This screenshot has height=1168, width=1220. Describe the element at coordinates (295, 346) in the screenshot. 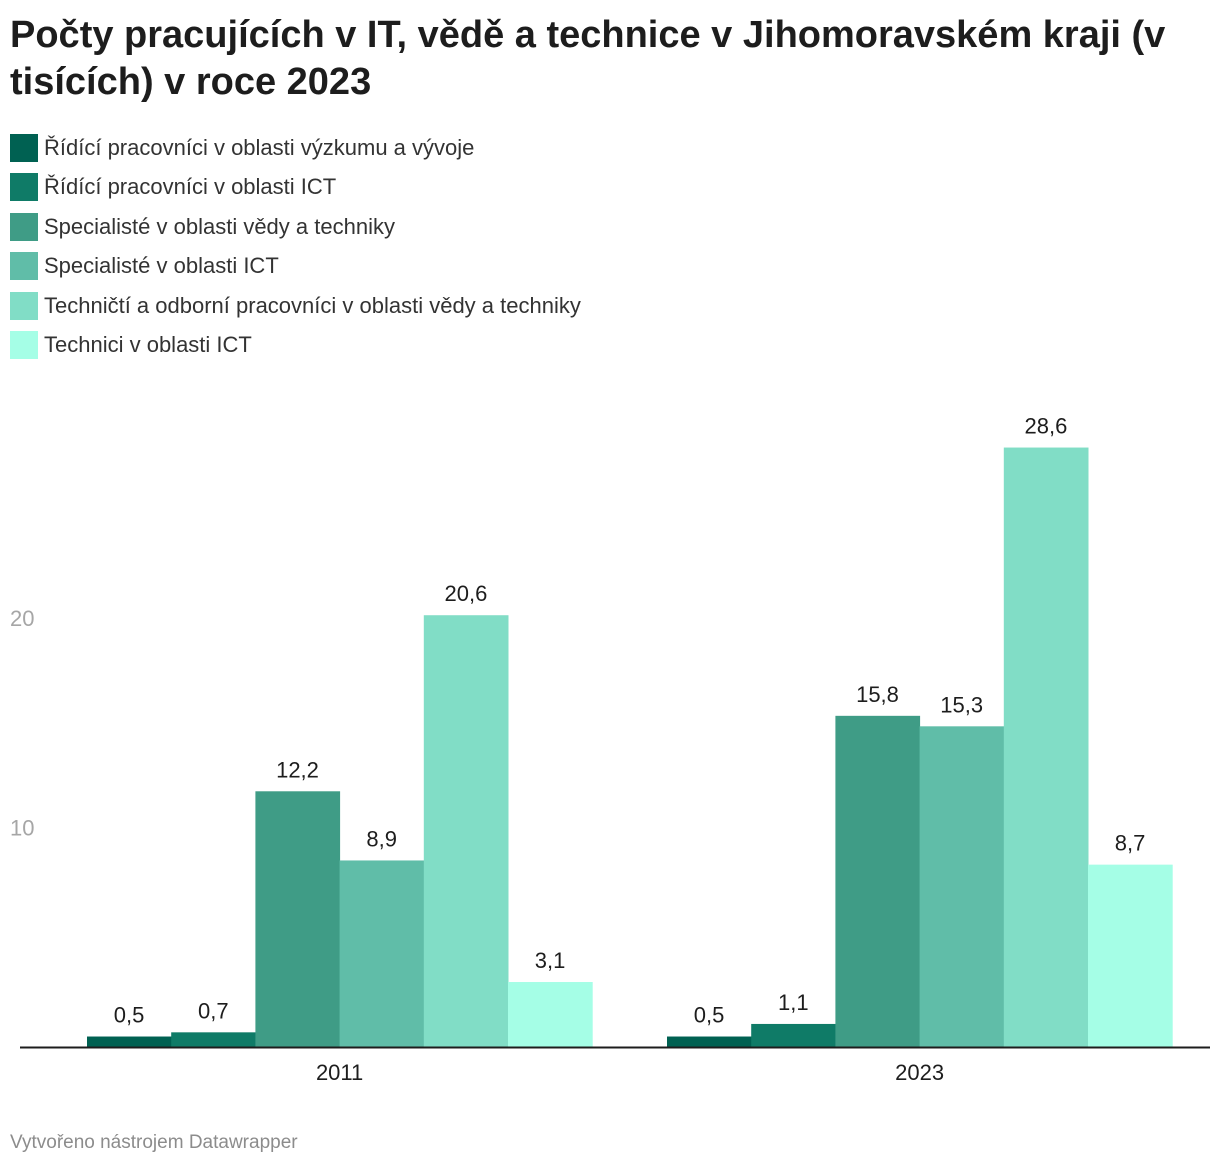

I see `legend-item: Technici v oblasti ICT` at that location.